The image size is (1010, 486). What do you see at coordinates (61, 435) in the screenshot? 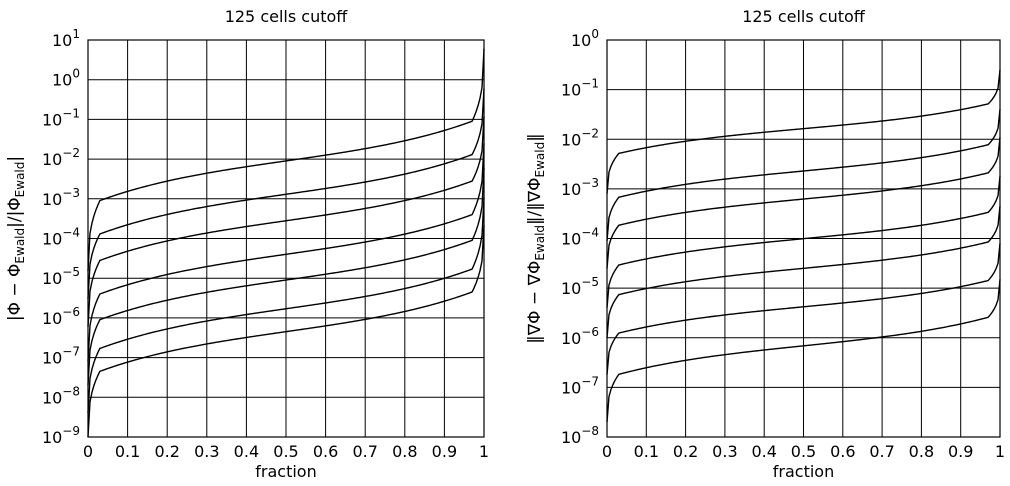
I see `y-tick-label: 10⁻⁹` at bounding box center [61, 435].